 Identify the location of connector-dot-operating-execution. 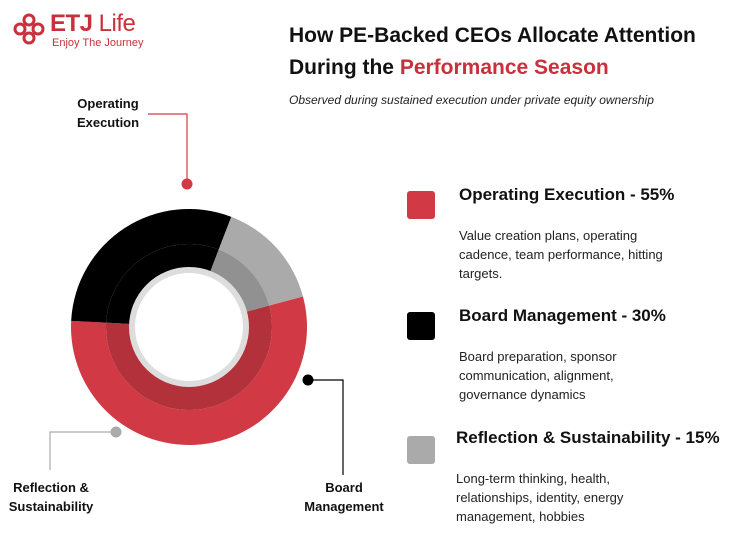
(187, 184).